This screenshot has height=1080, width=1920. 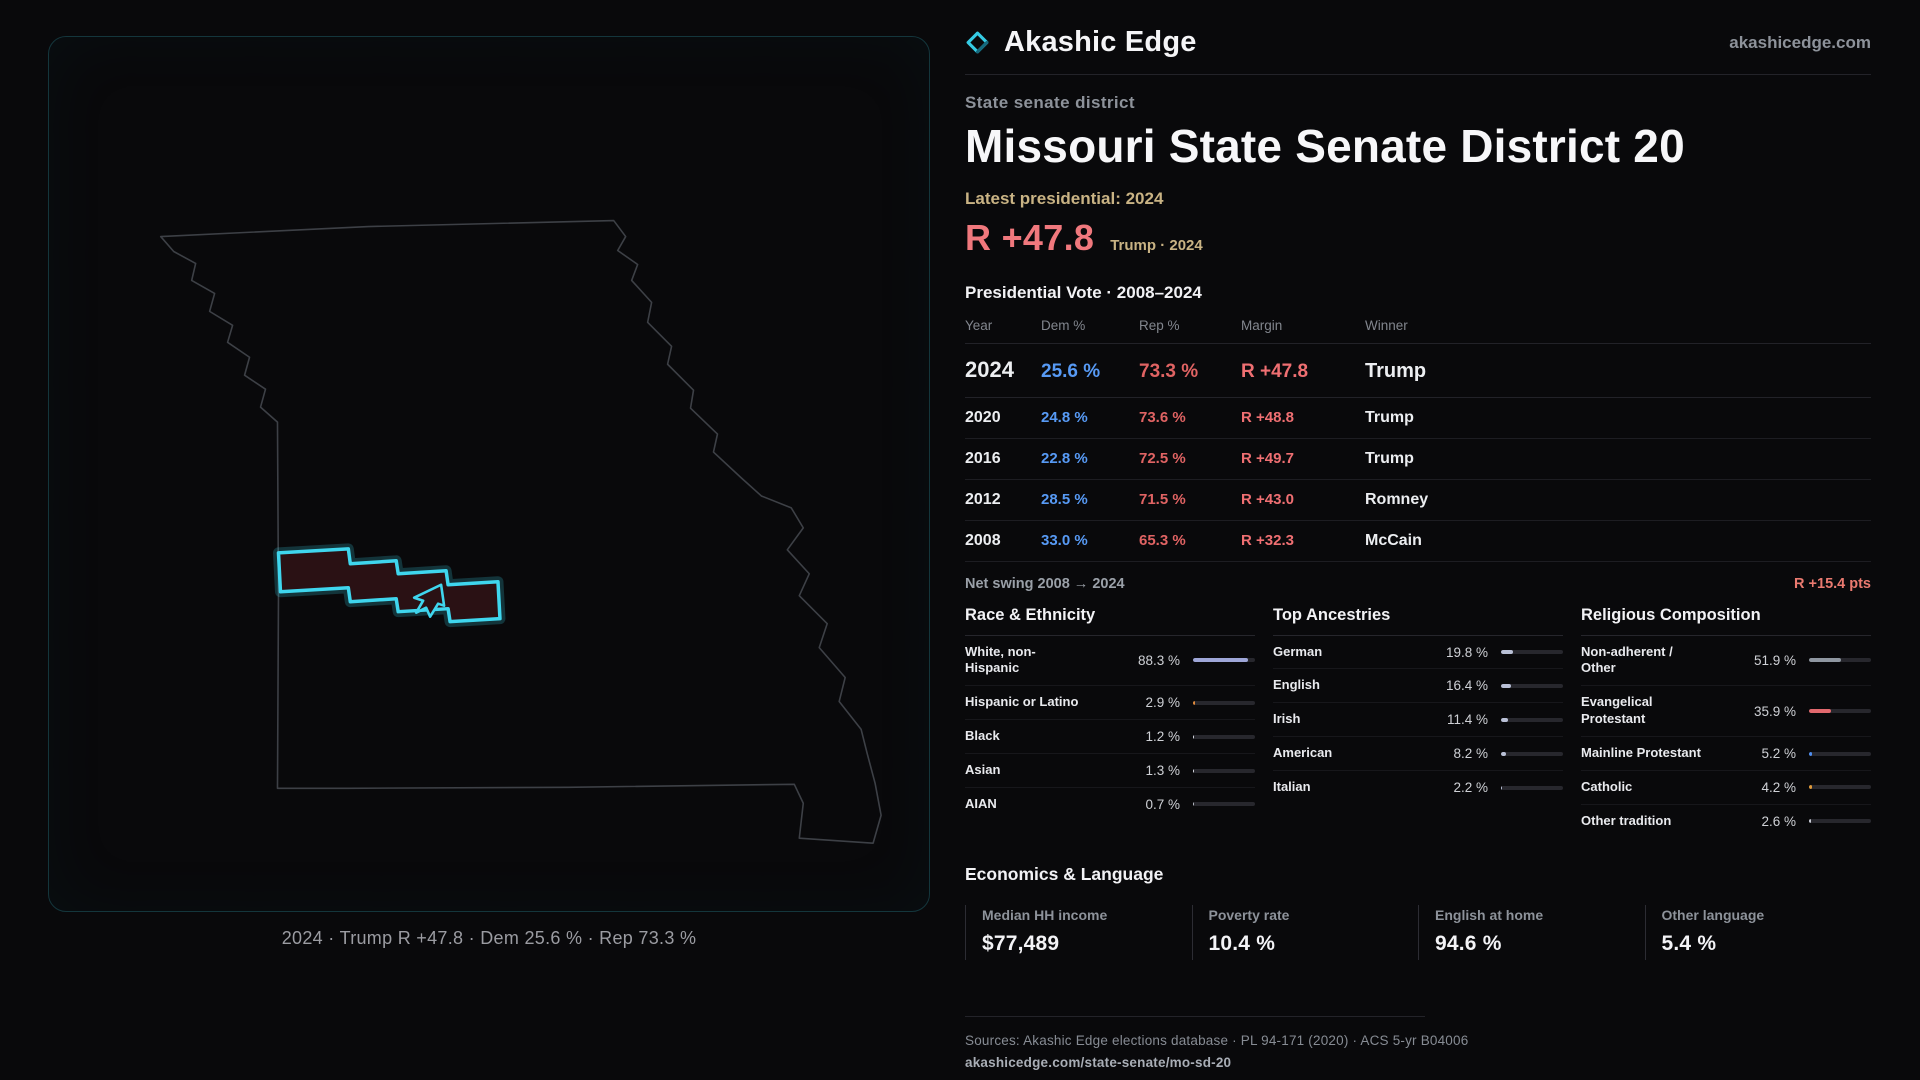 What do you see at coordinates (1418, 686) in the screenshot?
I see `list-item: English 16.4 %` at bounding box center [1418, 686].